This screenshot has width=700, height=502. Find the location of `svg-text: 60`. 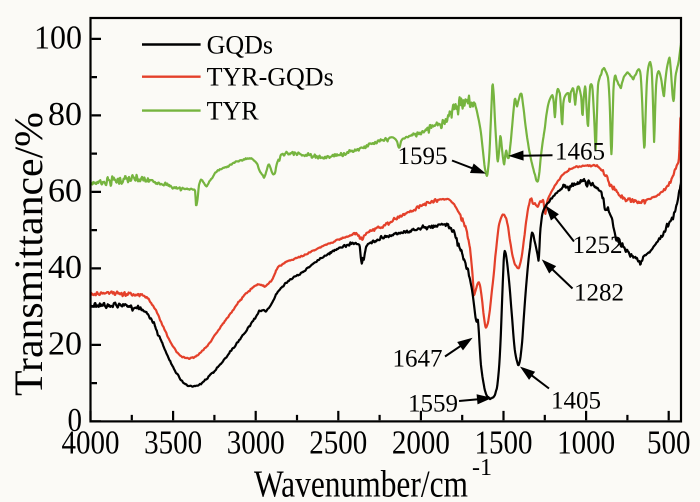

svg-text: 60 is located at coordinates (65, 190).